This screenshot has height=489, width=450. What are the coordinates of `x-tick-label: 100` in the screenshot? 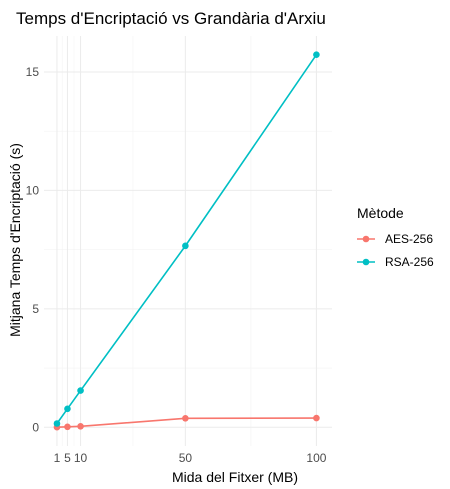 It's located at (316, 458).